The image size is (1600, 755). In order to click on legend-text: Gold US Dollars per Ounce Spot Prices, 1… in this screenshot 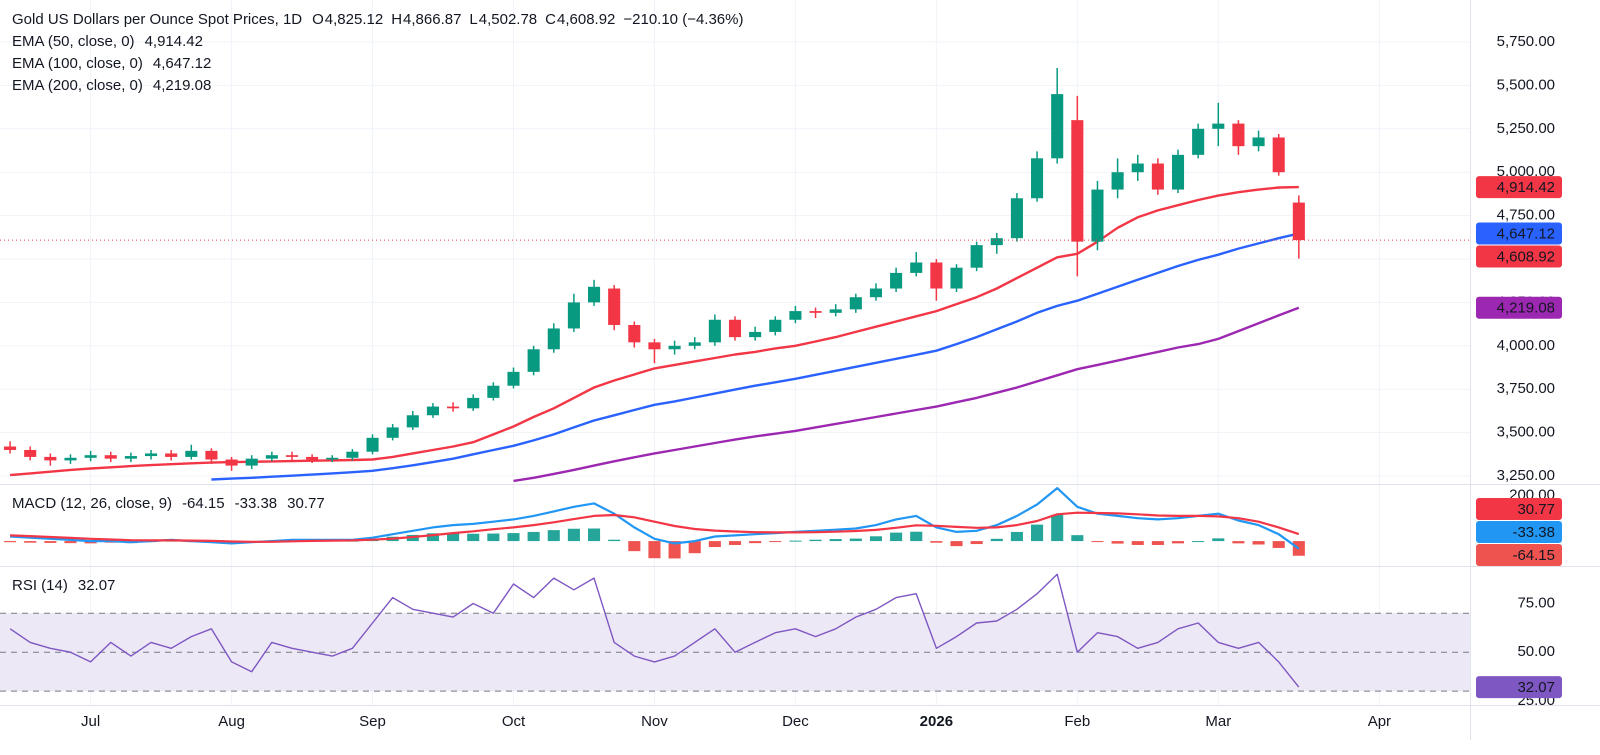, I will do `click(157, 19)`.